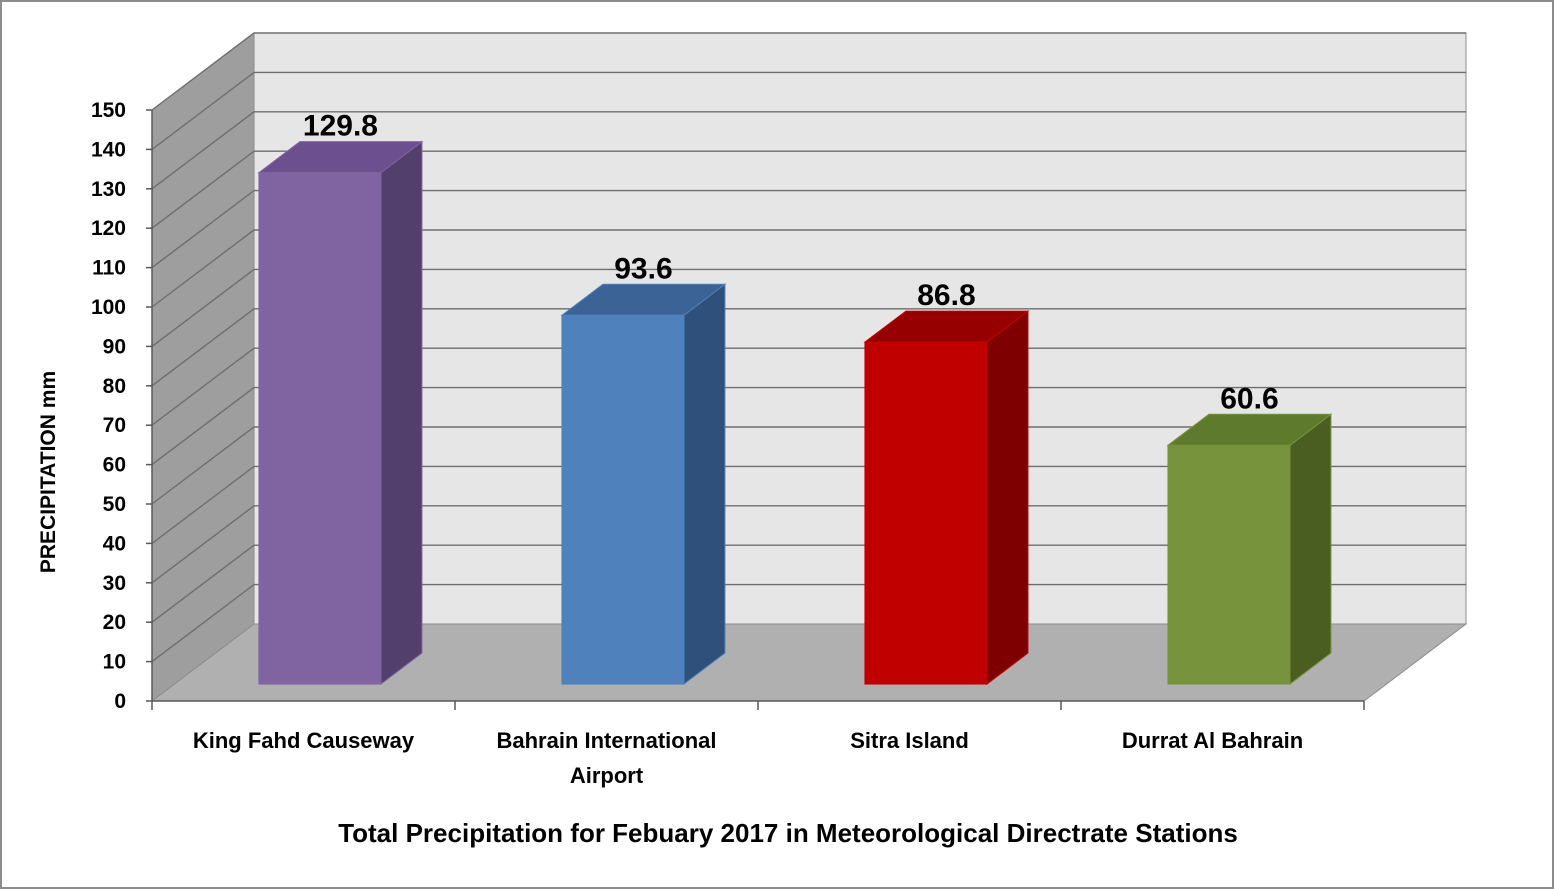 The width and height of the screenshot is (1554, 889). I want to click on y-tick-label: 20, so click(114, 622).